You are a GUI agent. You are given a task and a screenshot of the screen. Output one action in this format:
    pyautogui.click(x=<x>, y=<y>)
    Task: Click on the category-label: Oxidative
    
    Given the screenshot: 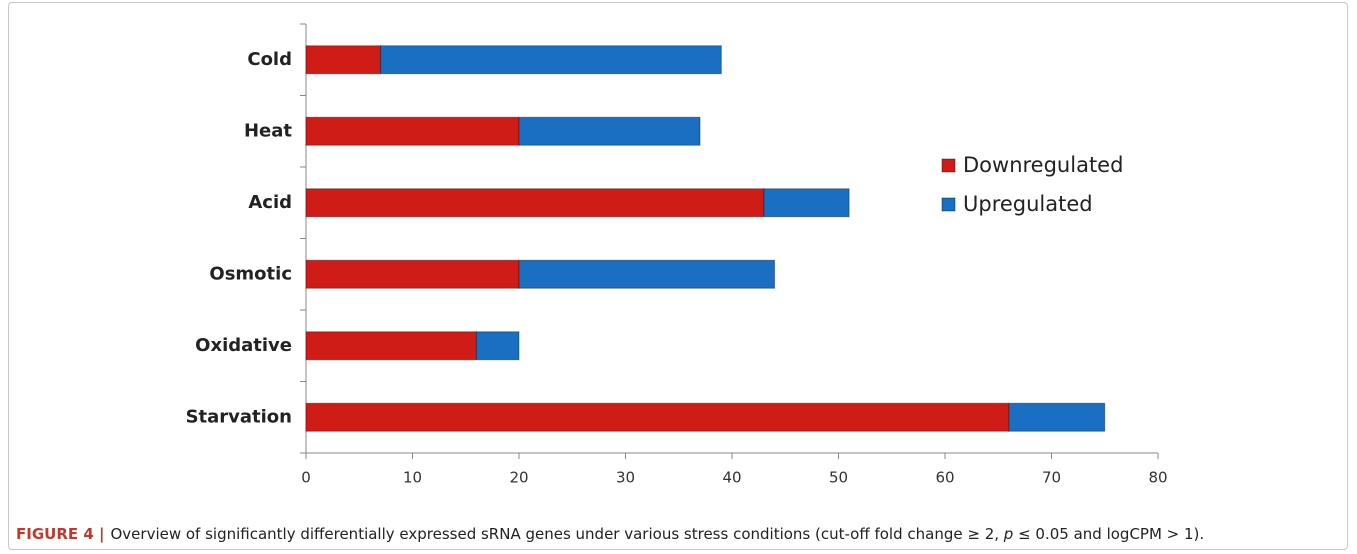 What is the action you would take?
    pyautogui.click(x=243, y=345)
    